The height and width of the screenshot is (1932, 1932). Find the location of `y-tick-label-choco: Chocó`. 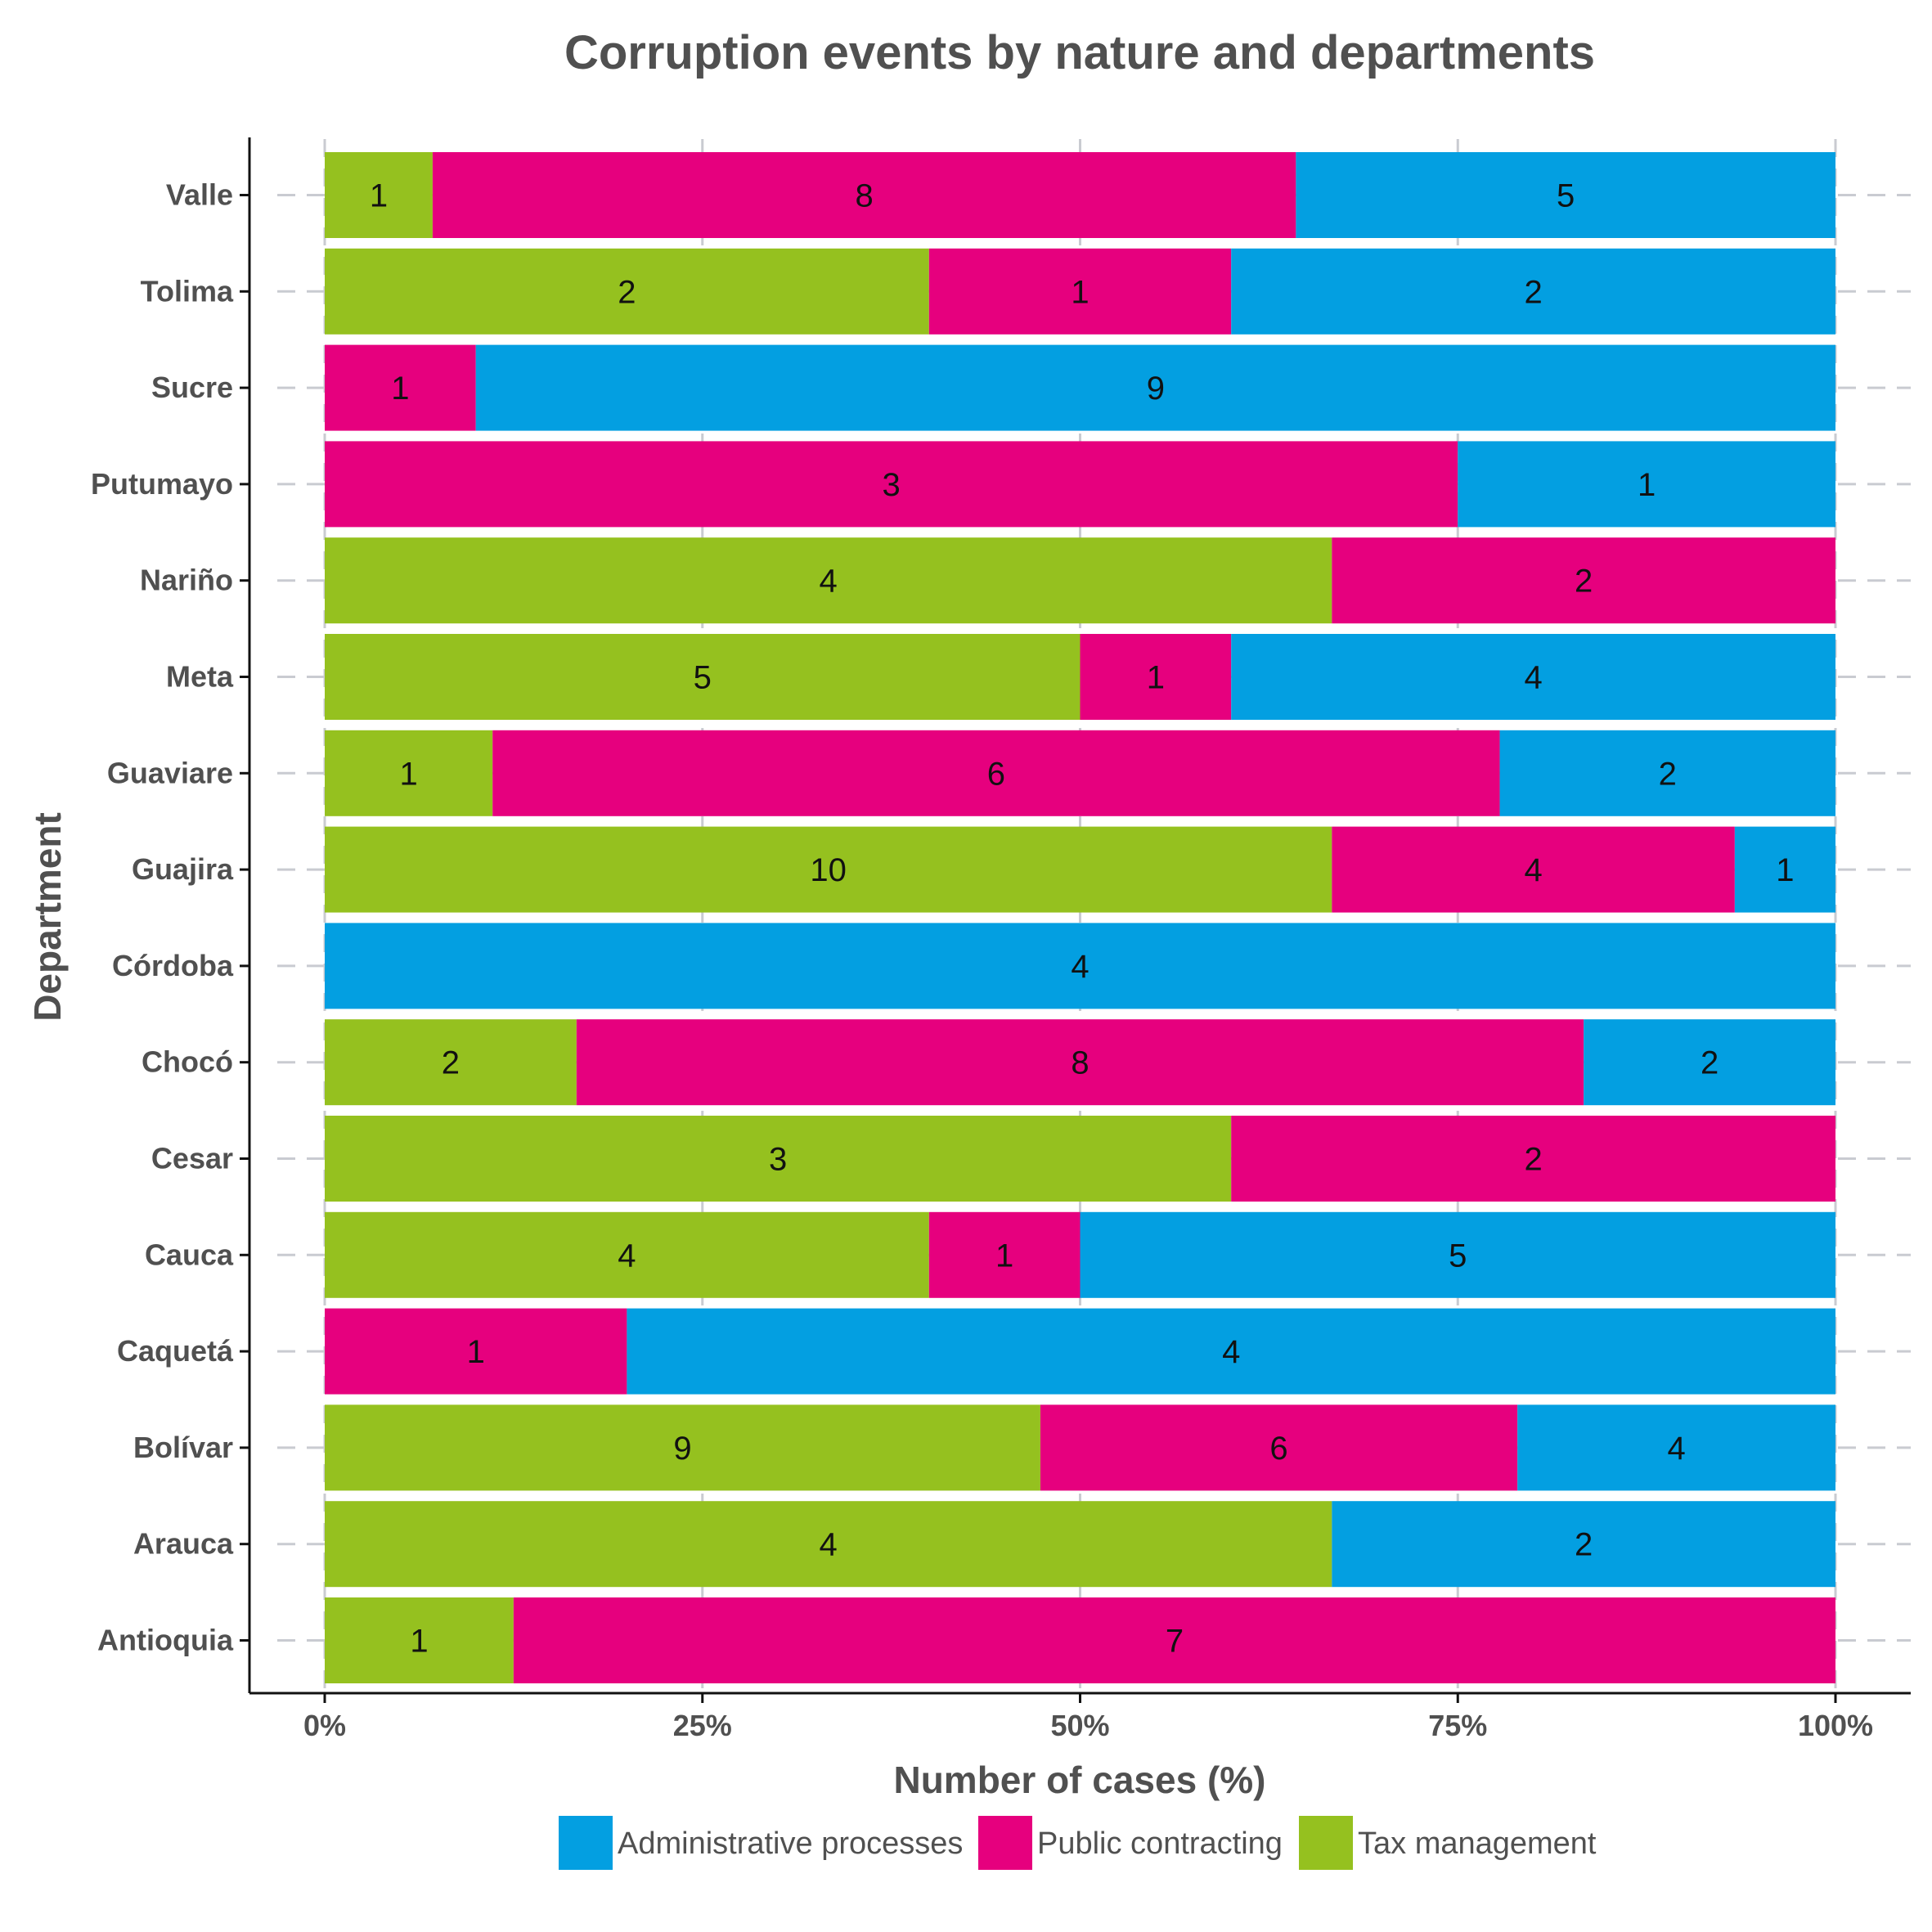

y-tick-label-choco: Chocó is located at coordinates (188, 1062).